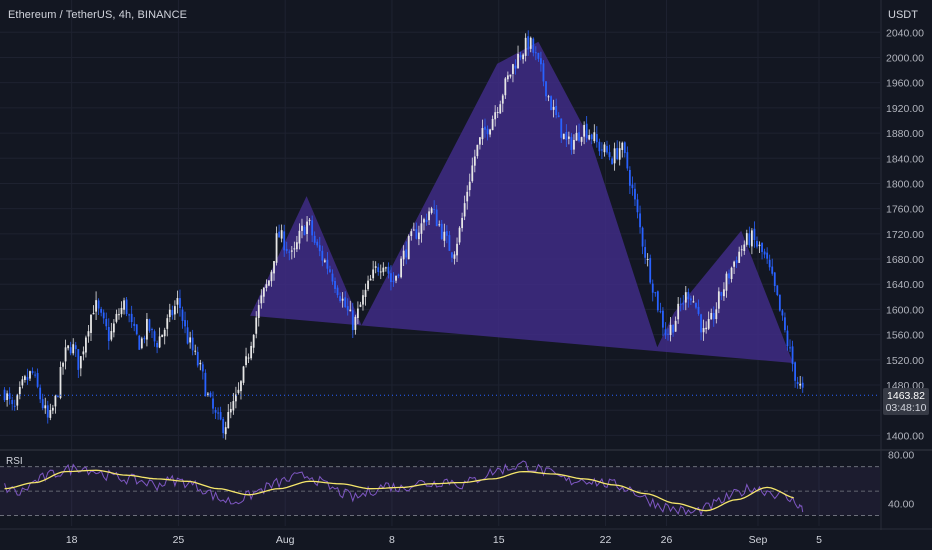 The image size is (932, 550). What do you see at coordinates (399, 490) in the screenshot?
I see `rsi-ma-line` at bounding box center [399, 490].